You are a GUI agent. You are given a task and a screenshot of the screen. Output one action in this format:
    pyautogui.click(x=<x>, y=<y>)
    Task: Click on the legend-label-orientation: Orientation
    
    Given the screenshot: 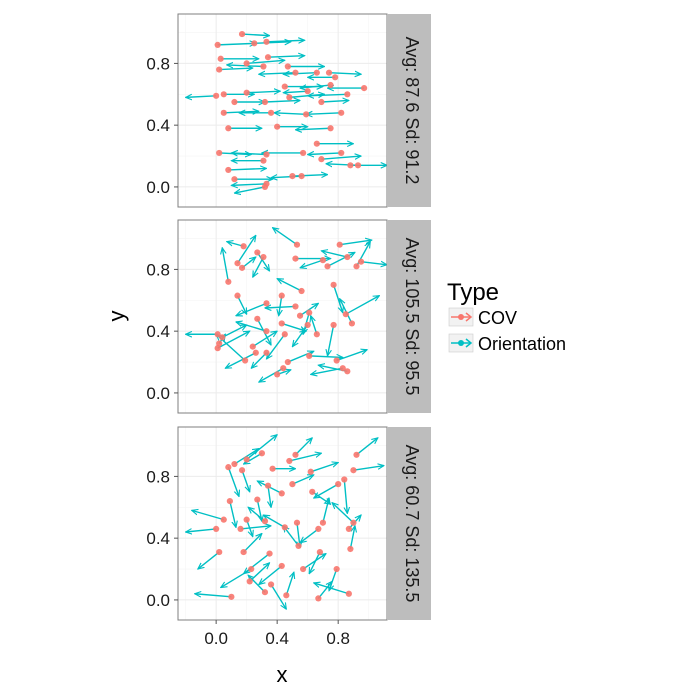 What is the action you would take?
    pyautogui.click(x=522, y=344)
    